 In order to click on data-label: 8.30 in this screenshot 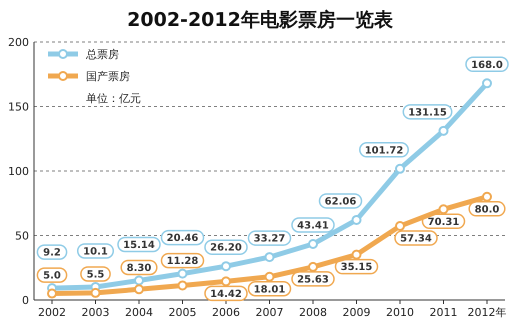, I will do `click(139, 268)`.